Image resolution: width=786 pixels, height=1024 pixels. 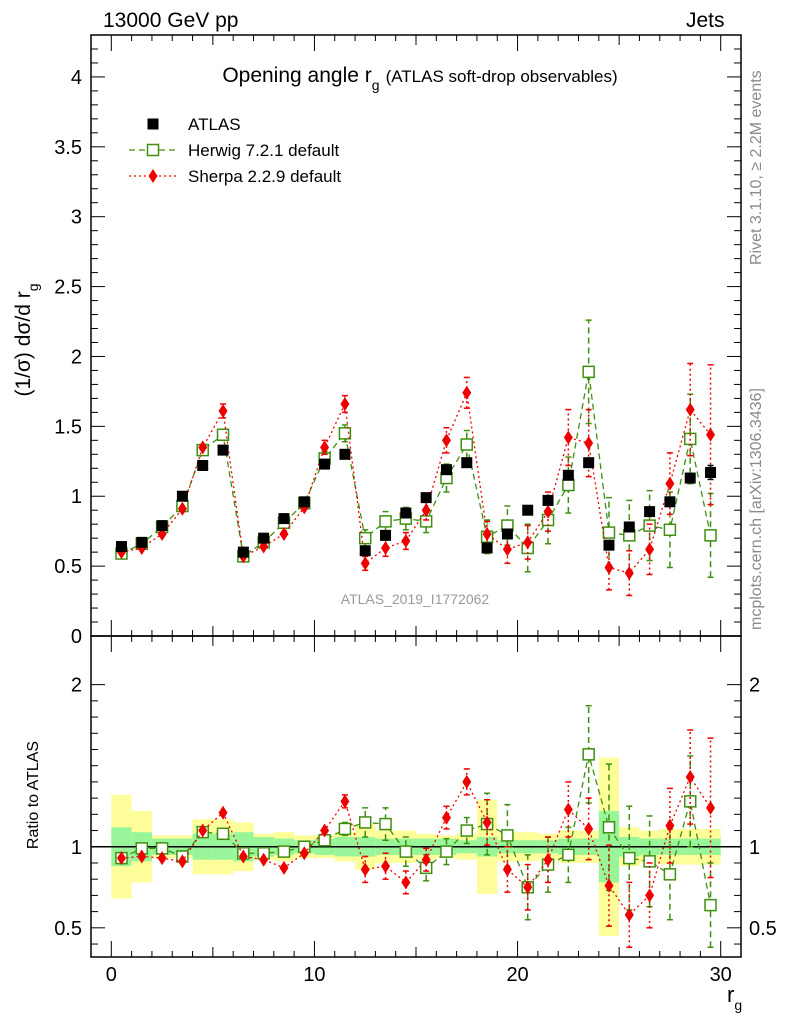 What do you see at coordinates (76, 218) in the screenshot?
I see `y-tick-label: 3` at bounding box center [76, 218].